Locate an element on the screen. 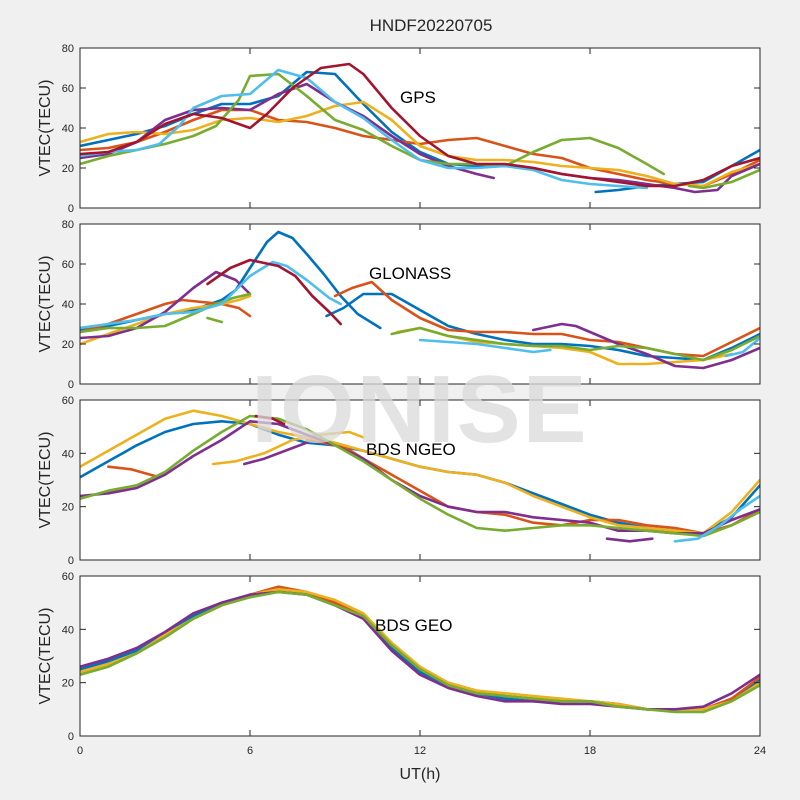  x-tick-label: 6 is located at coordinates (250, 751).